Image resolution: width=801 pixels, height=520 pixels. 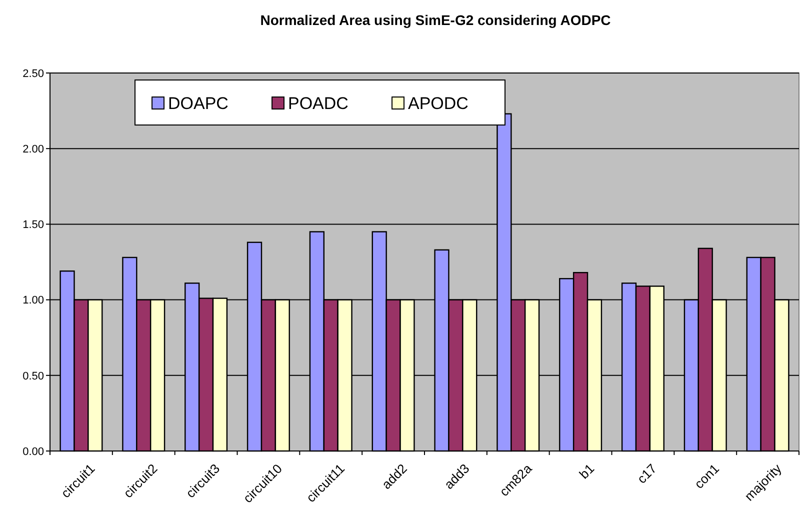 What do you see at coordinates (198, 103) in the screenshot?
I see `legend-label: DOAPC` at bounding box center [198, 103].